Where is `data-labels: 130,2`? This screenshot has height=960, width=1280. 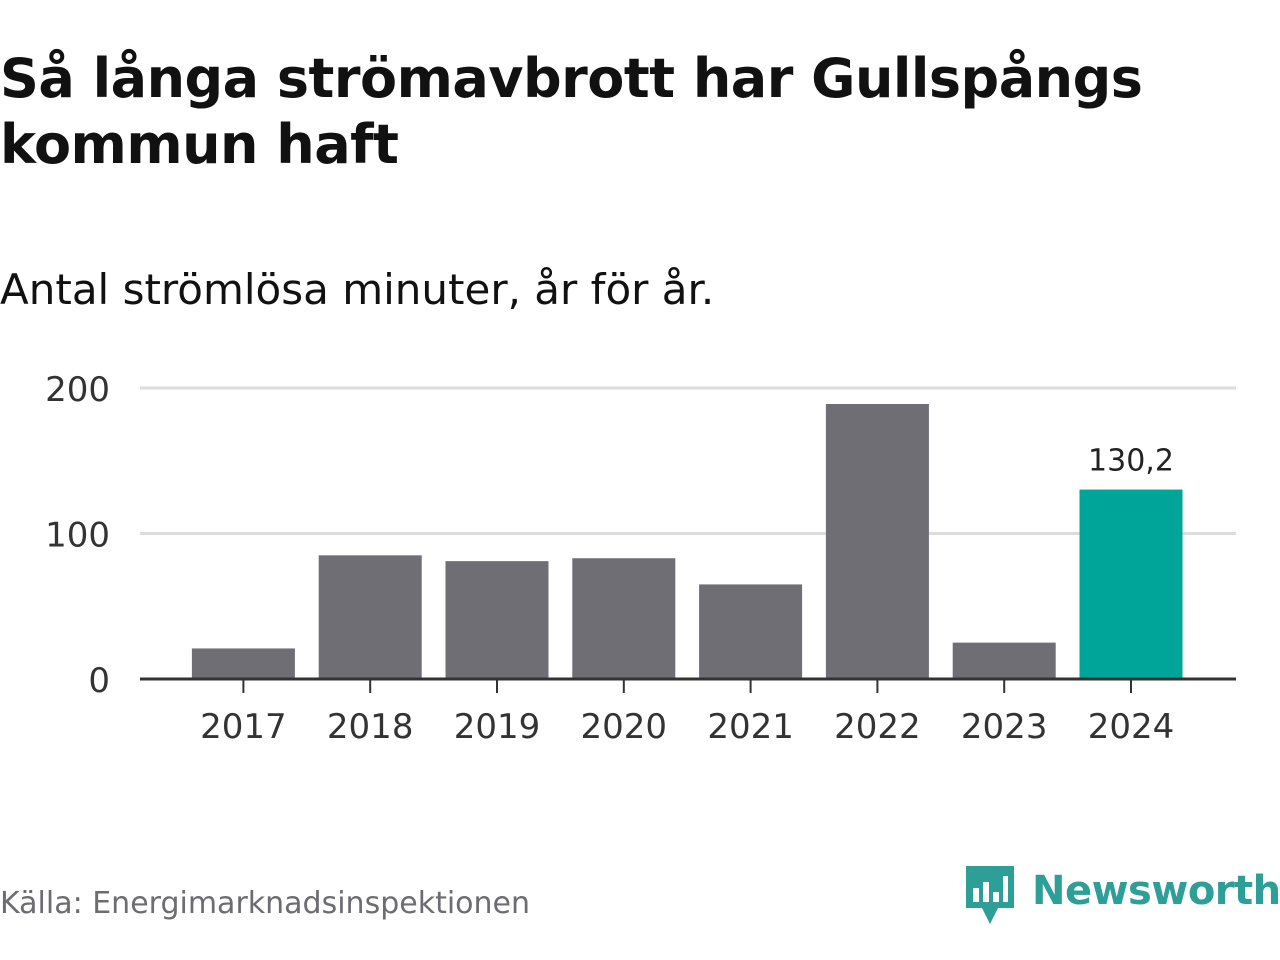 data-labels: 130,2 is located at coordinates (1131, 461).